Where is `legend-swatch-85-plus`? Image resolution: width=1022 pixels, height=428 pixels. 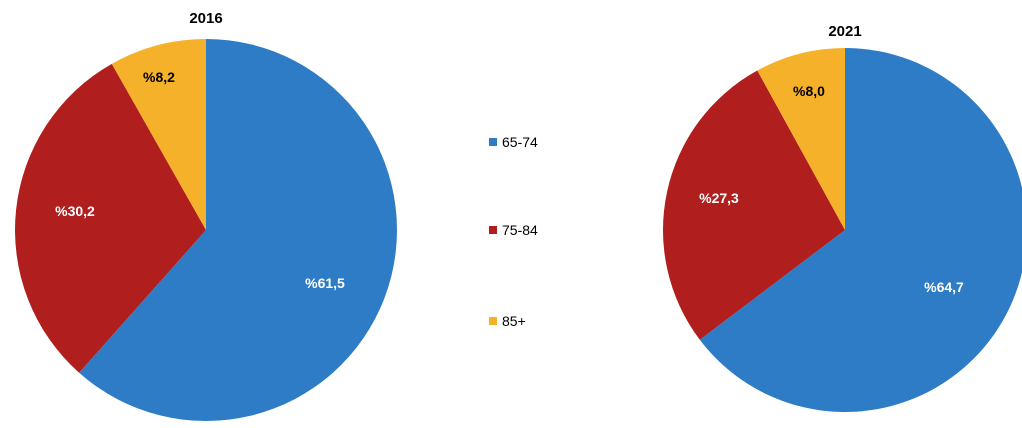 legend-swatch-85-plus is located at coordinates (493, 321).